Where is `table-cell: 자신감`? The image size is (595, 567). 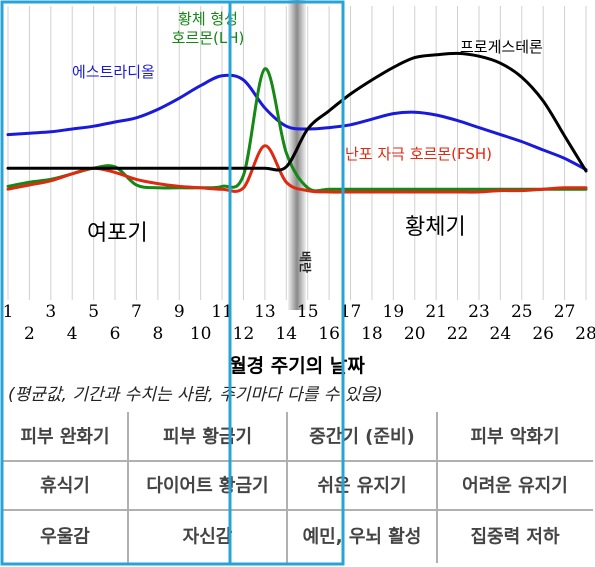
table-cell: 자신감 is located at coordinates (208, 537).